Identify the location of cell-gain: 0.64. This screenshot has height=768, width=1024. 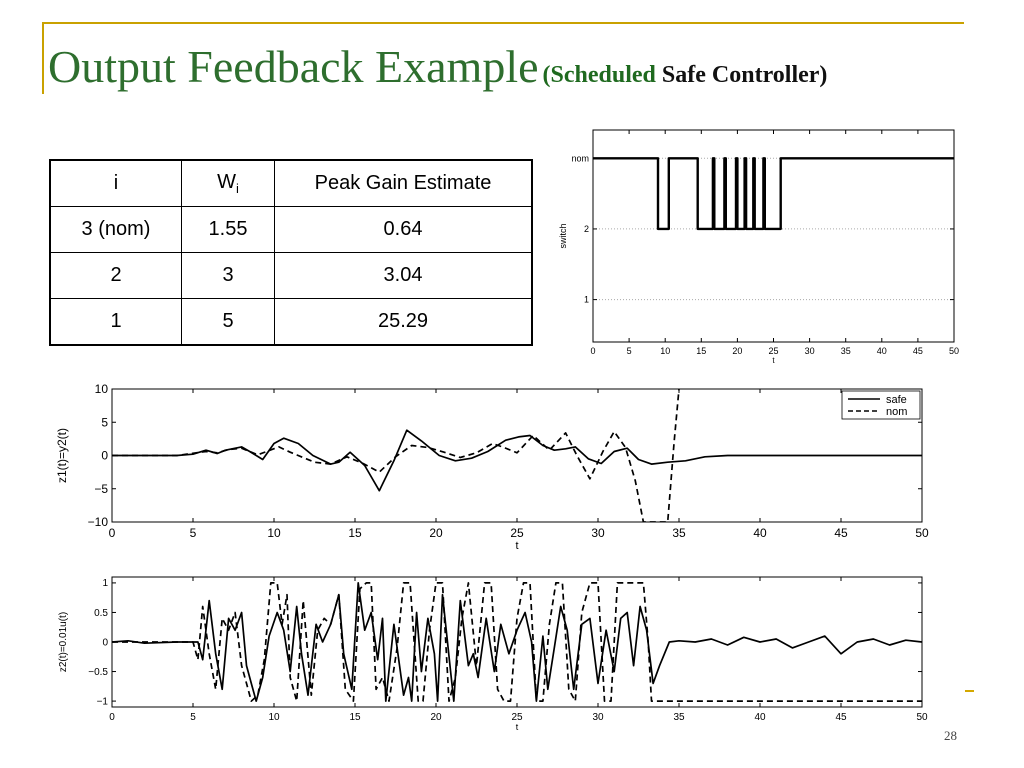
(403, 229).